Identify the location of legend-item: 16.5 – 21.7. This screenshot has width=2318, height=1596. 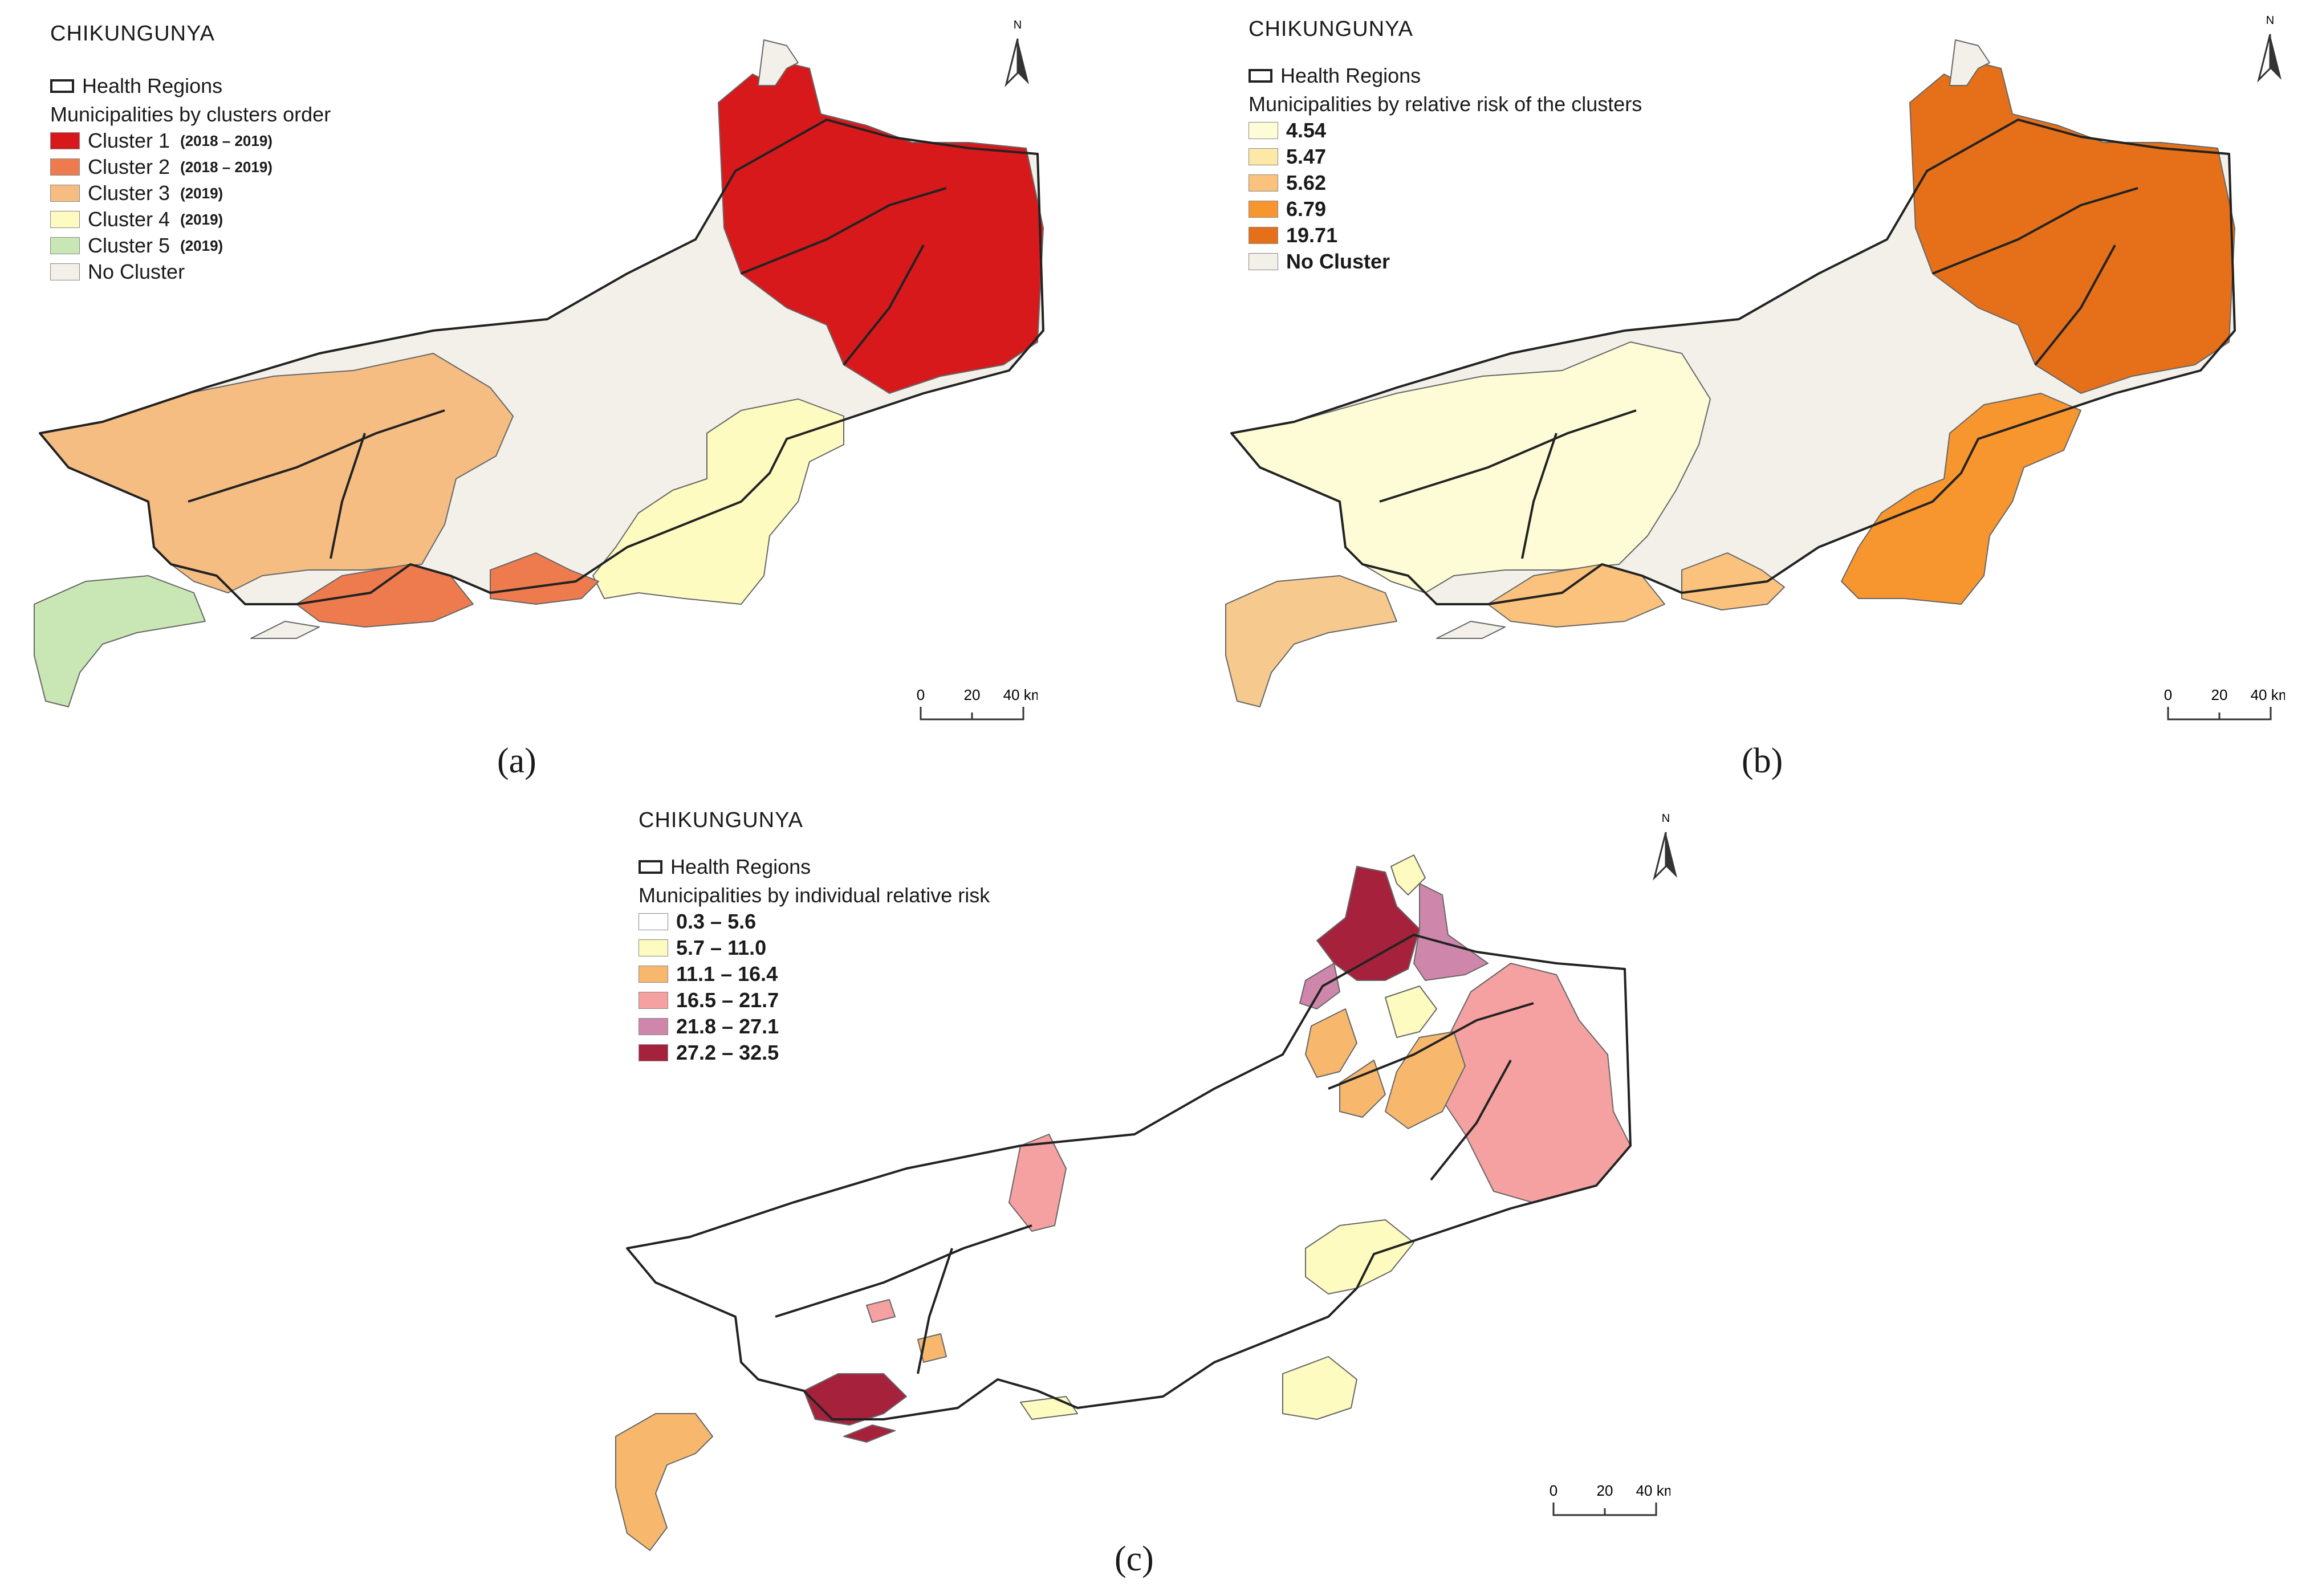
(814, 1000).